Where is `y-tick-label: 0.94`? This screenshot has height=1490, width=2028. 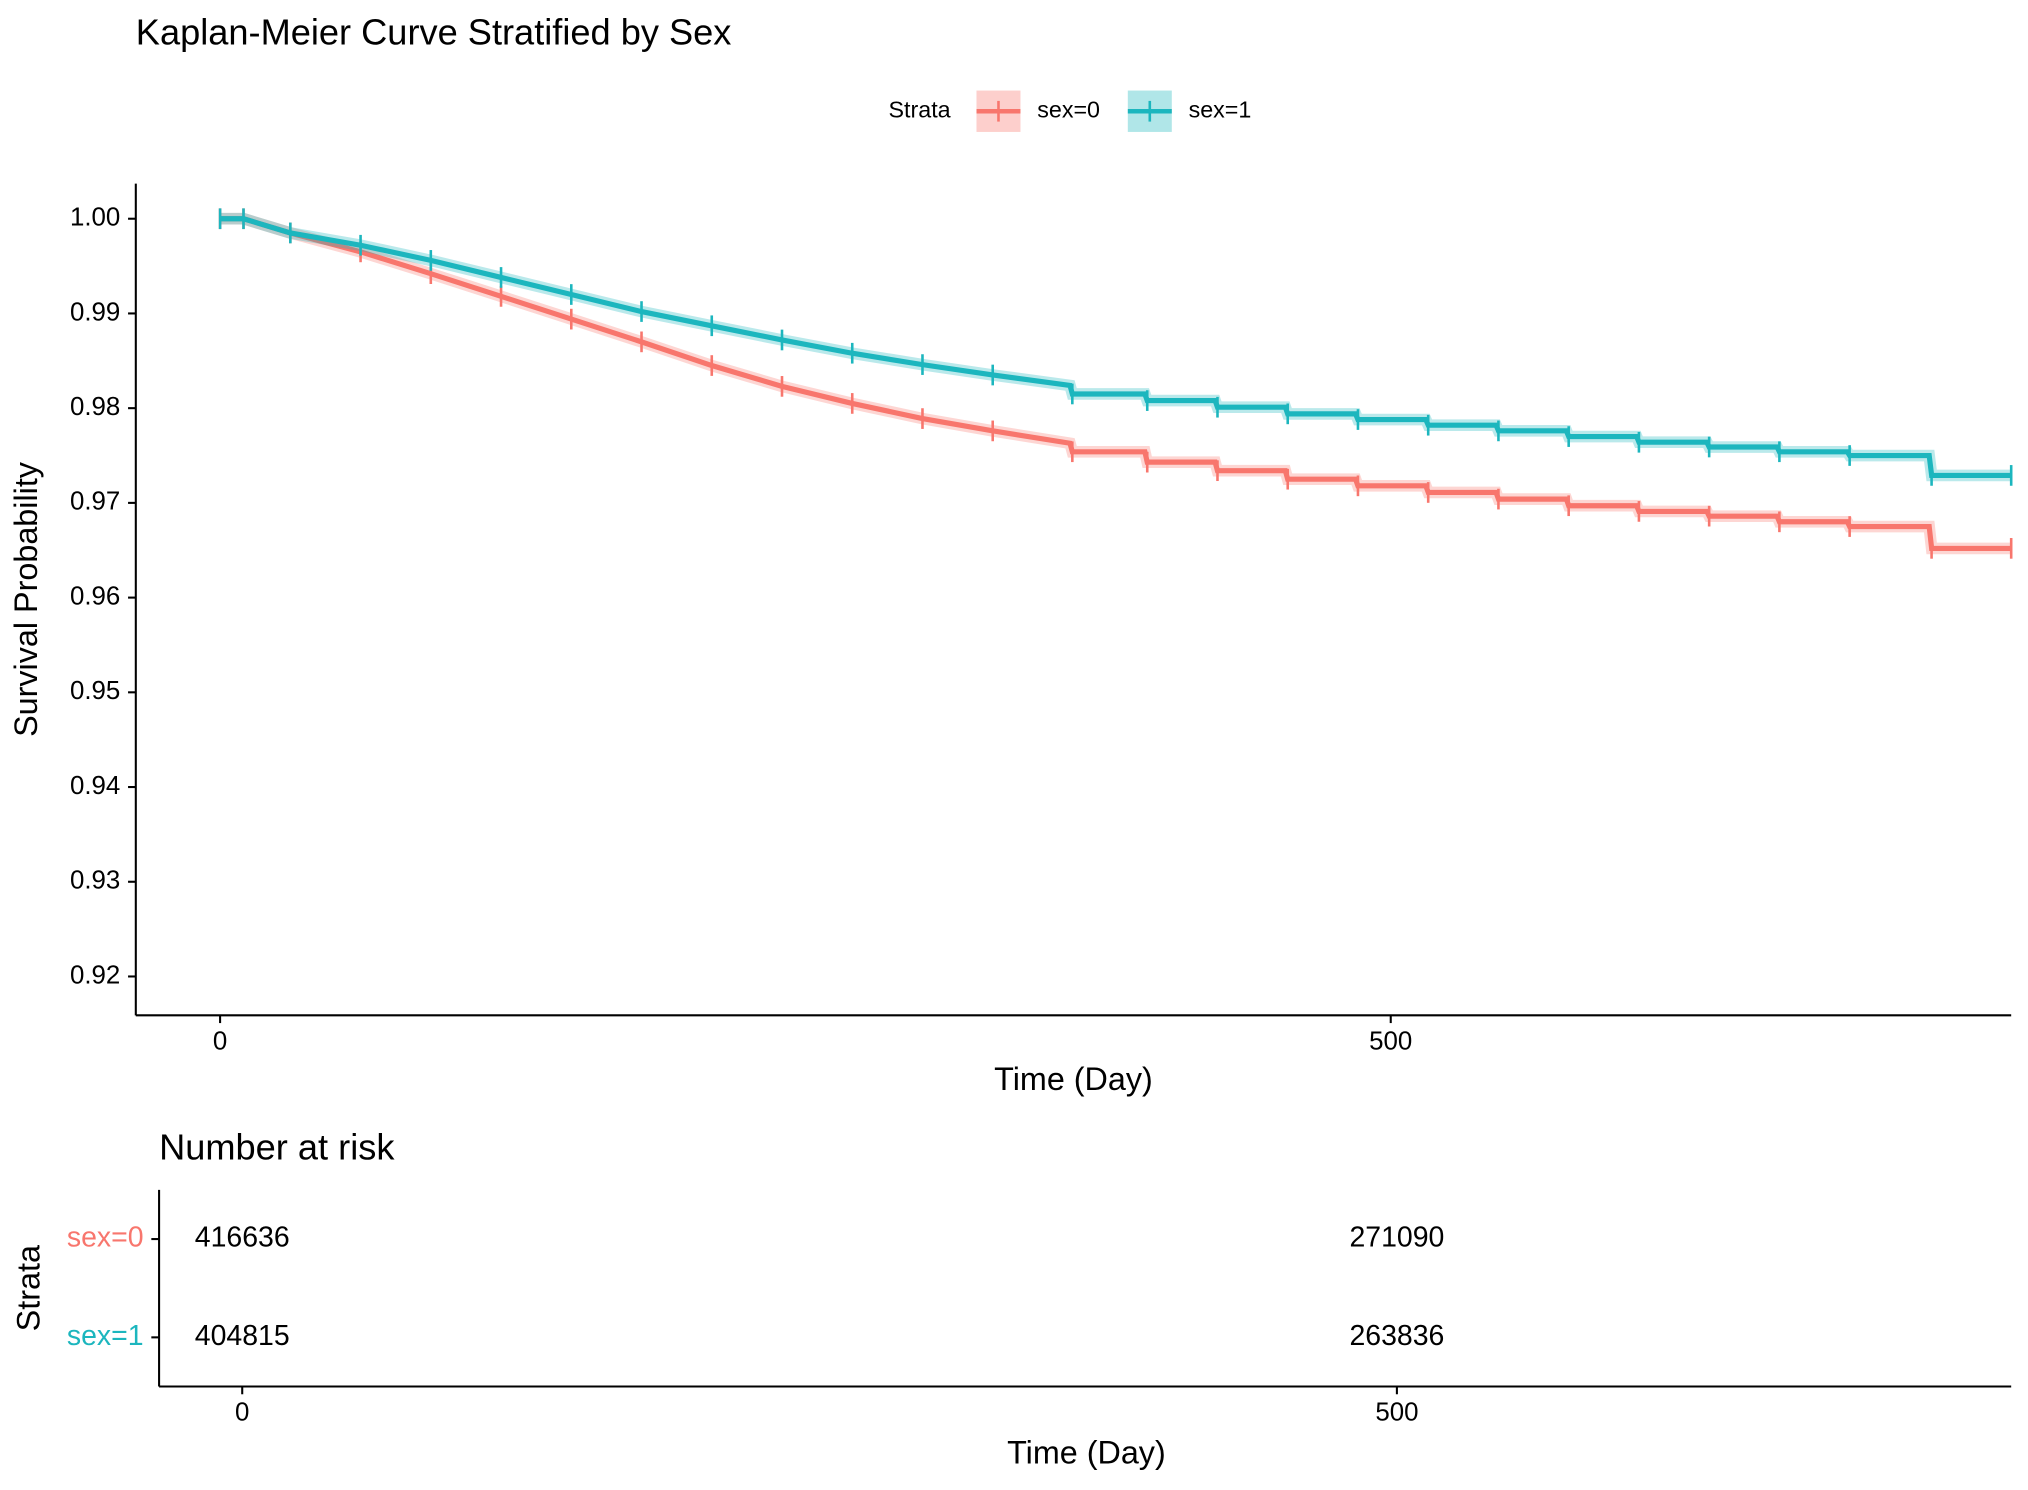
y-tick-label: 0.94 is located at coordinates (95, 786).